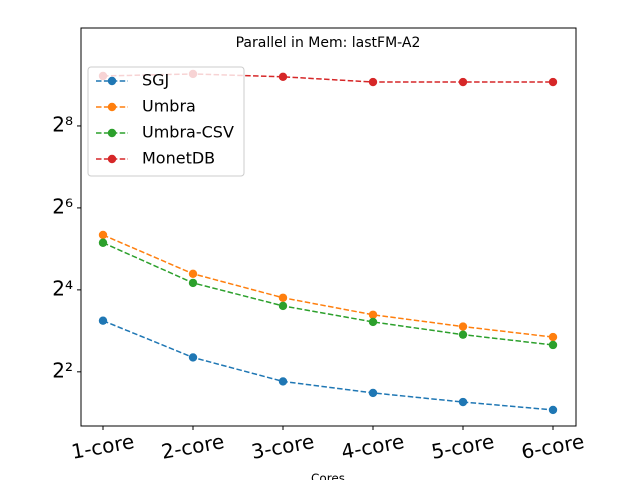 Image resolution: width=640 pixels, height=480 pixels. I want to click on y-tick-label: 2², so click(62, 370).